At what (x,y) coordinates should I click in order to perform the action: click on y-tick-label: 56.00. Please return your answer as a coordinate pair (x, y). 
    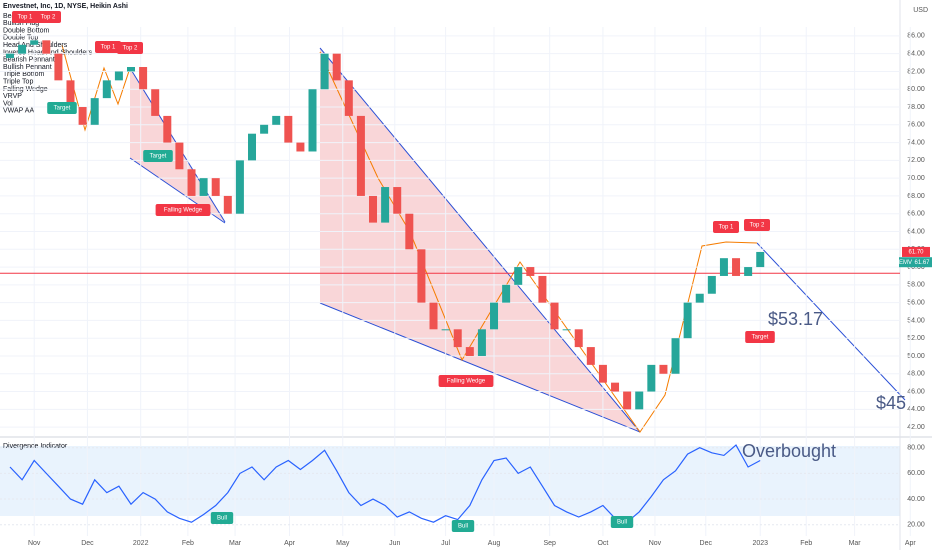
    Looking at the image, I should click on (916, 302).